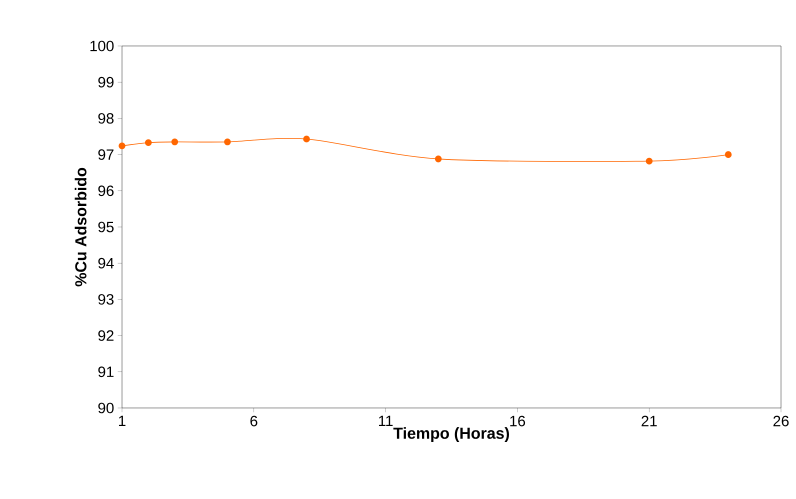 This screenshot has height=499, width=796. What do you see at coordinates (106, 227) in the screenshot?
I see `y-tick-label: 95` at bounding box center [106, 227].